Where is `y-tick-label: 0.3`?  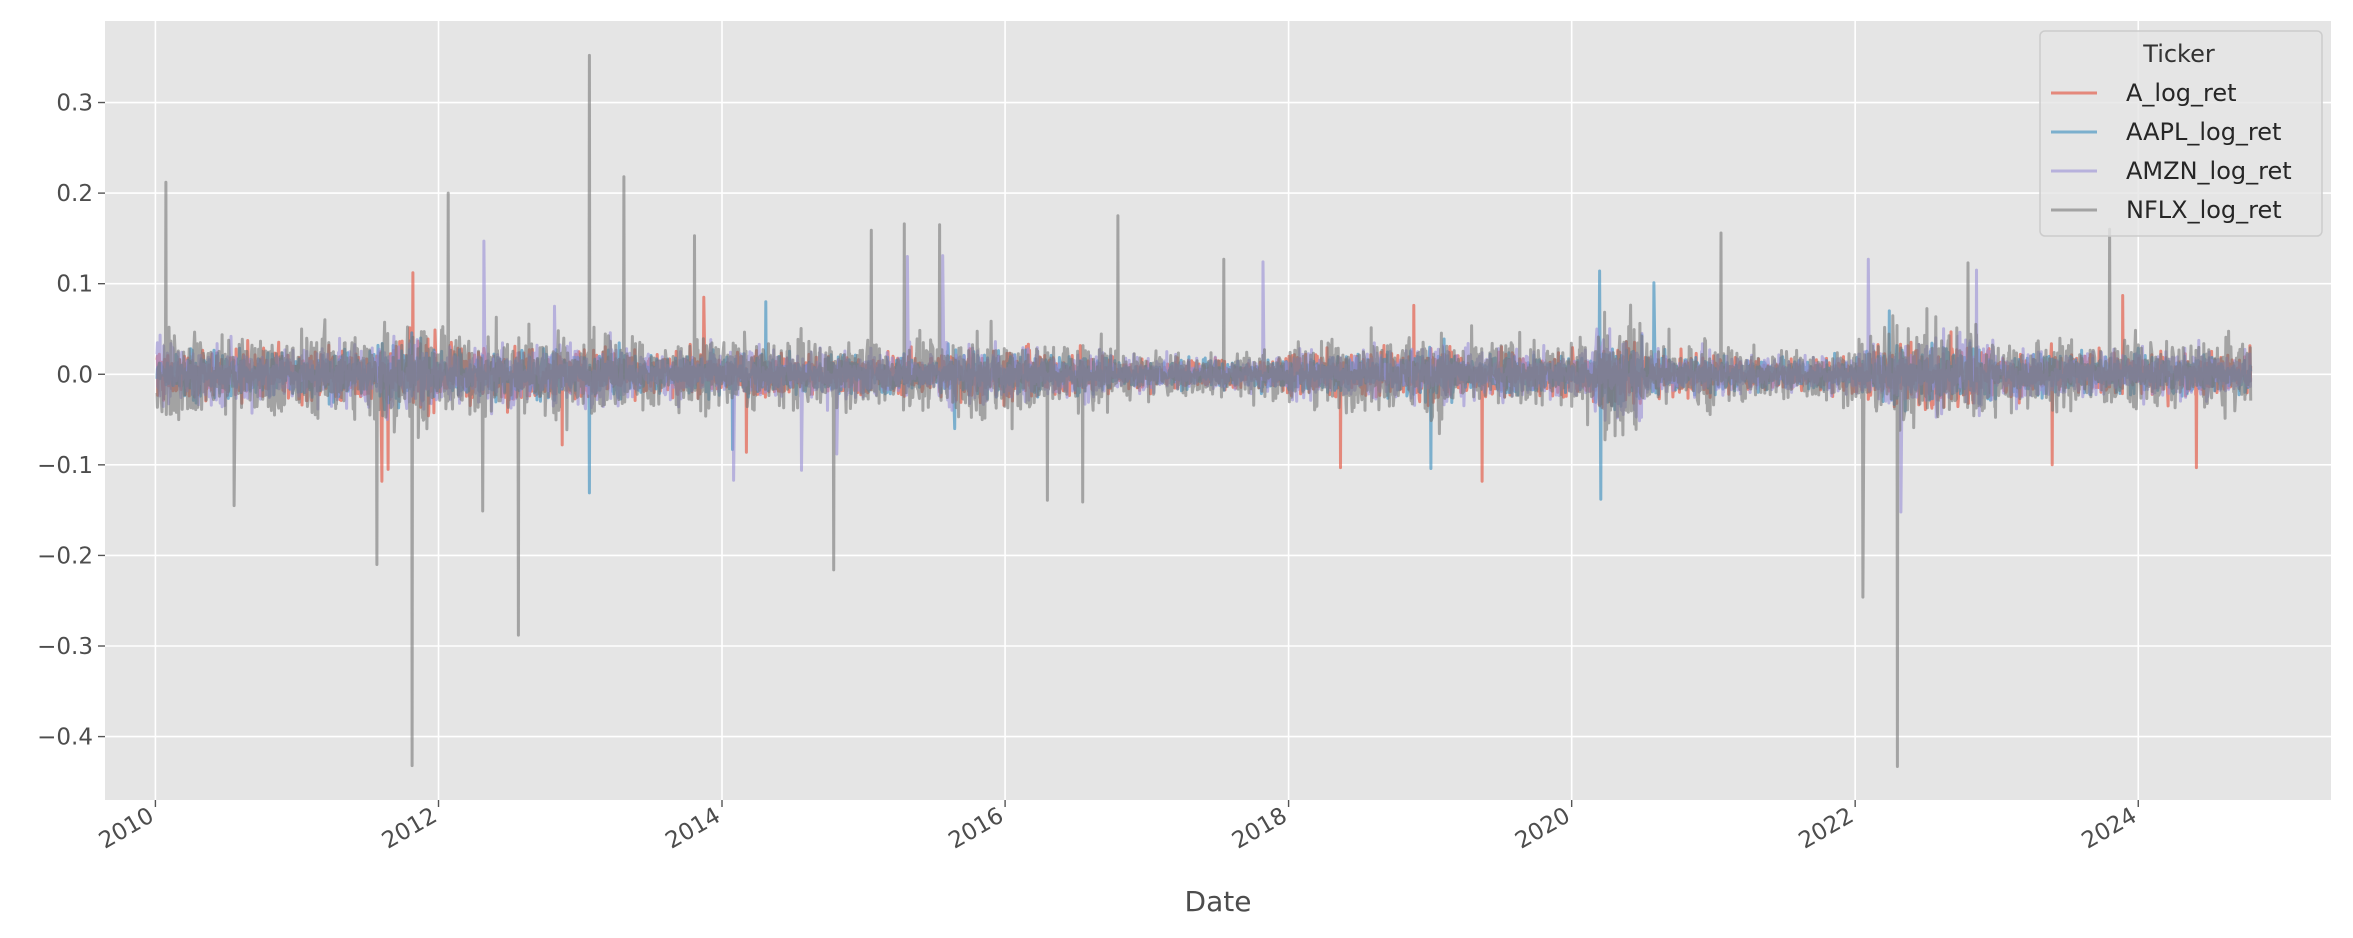
y-tick-label: 0.3 is located at coordinates (74, 104).